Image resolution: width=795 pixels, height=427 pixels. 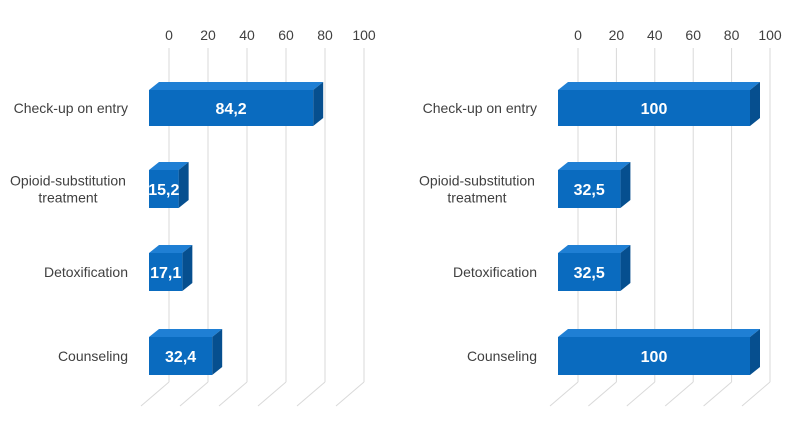 I want to click on value-label: 84,2, so click(x=231, y=109).